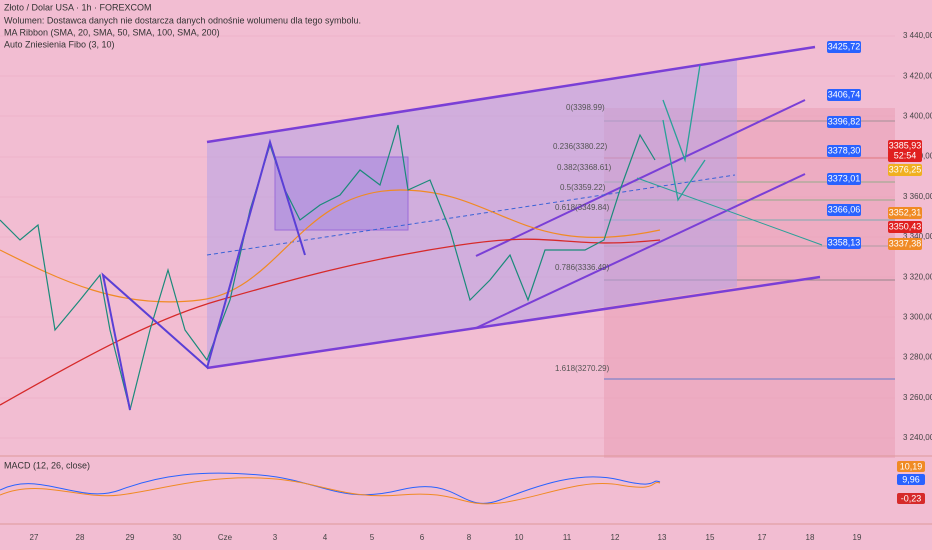  What do you see at coordinates (584, 167) in the screenshot?
I see `fib-label: 0.382(3368.61)` at bounding box center [584, 167].